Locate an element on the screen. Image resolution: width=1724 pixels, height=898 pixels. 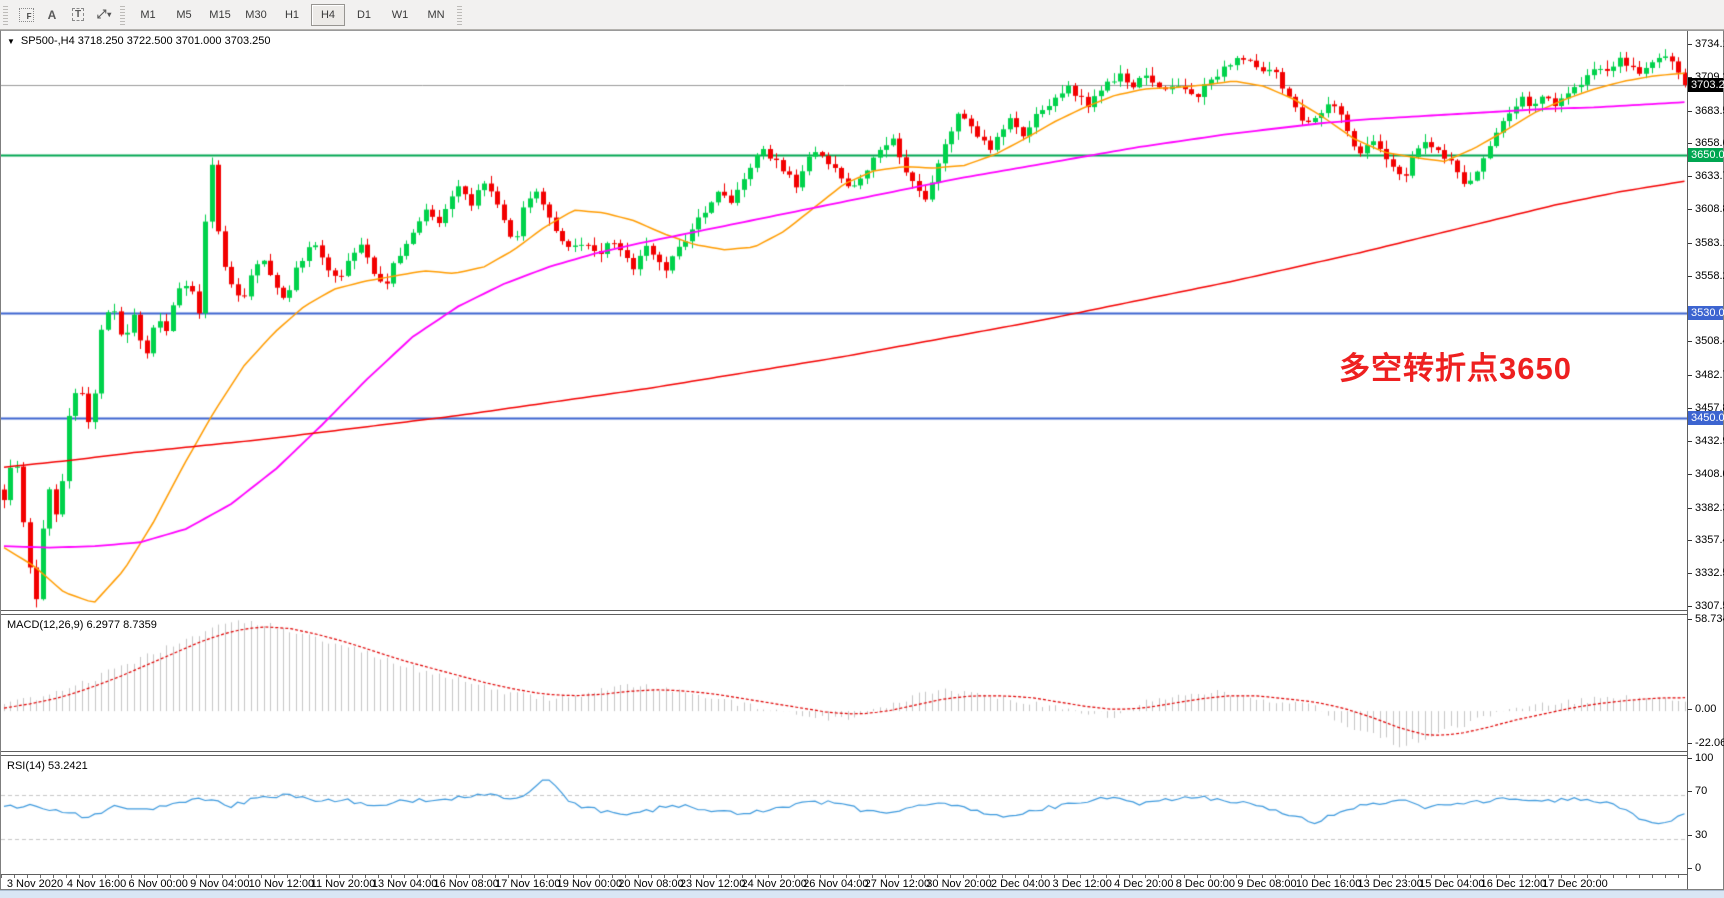
rsi-scale-label: 30 is located at coordinates (1697, 835).